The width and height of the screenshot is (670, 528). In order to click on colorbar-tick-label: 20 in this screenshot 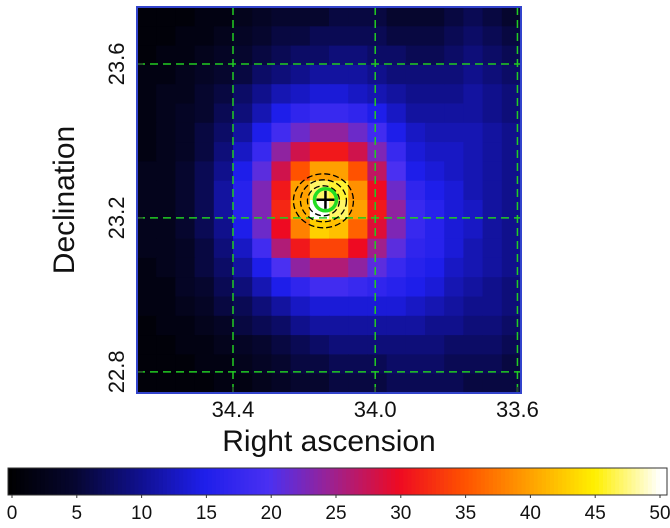, I will do `click(271, 513)`.